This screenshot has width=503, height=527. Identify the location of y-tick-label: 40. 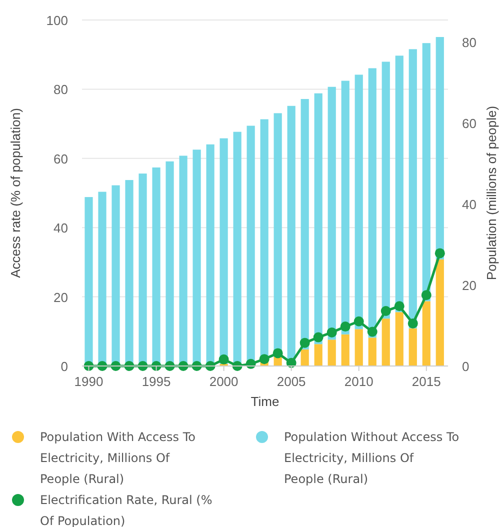
(61, 228).